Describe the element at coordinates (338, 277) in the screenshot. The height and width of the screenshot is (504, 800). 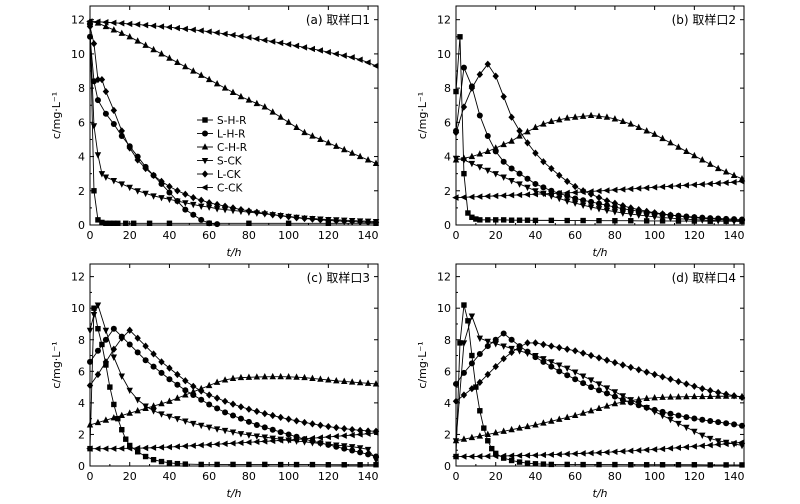
I see `panel-title: (c) 取样口3` at that location.